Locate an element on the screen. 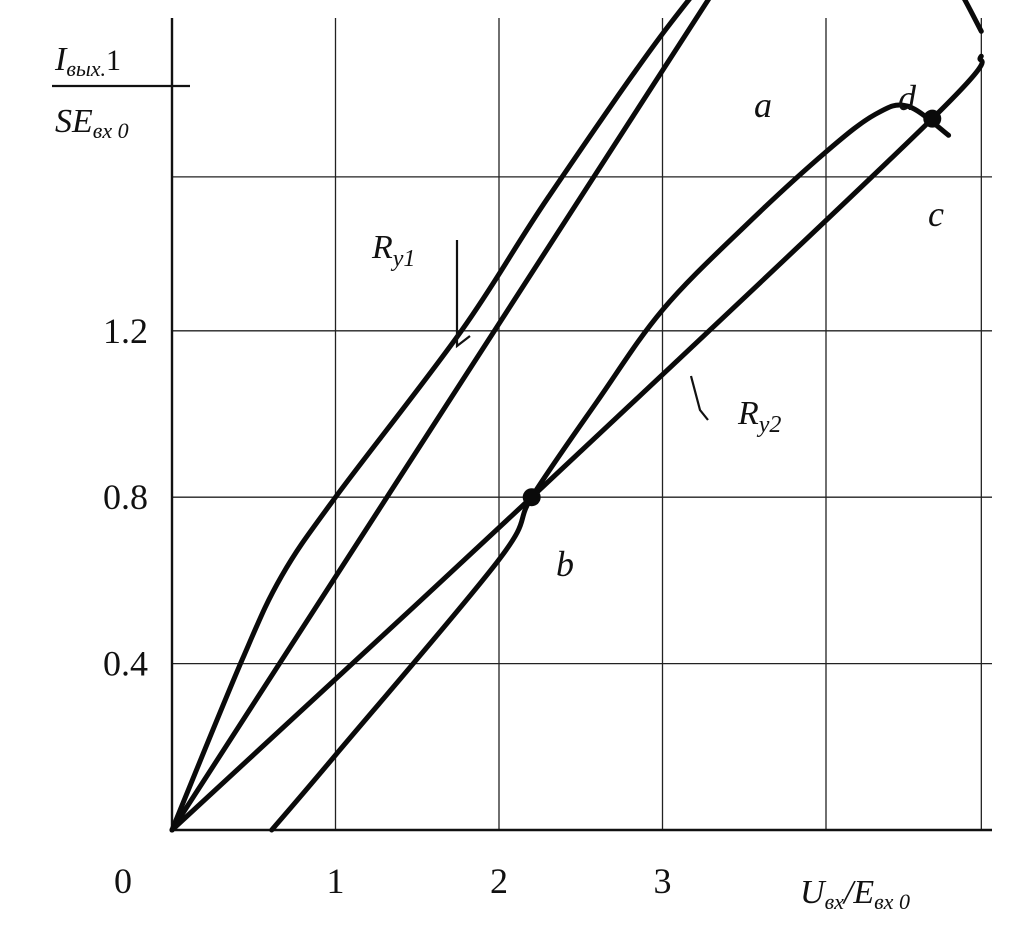 This screenshot has height=952, width=1028. svg-text: SEвх 0 is located at coordinates (92, 123).